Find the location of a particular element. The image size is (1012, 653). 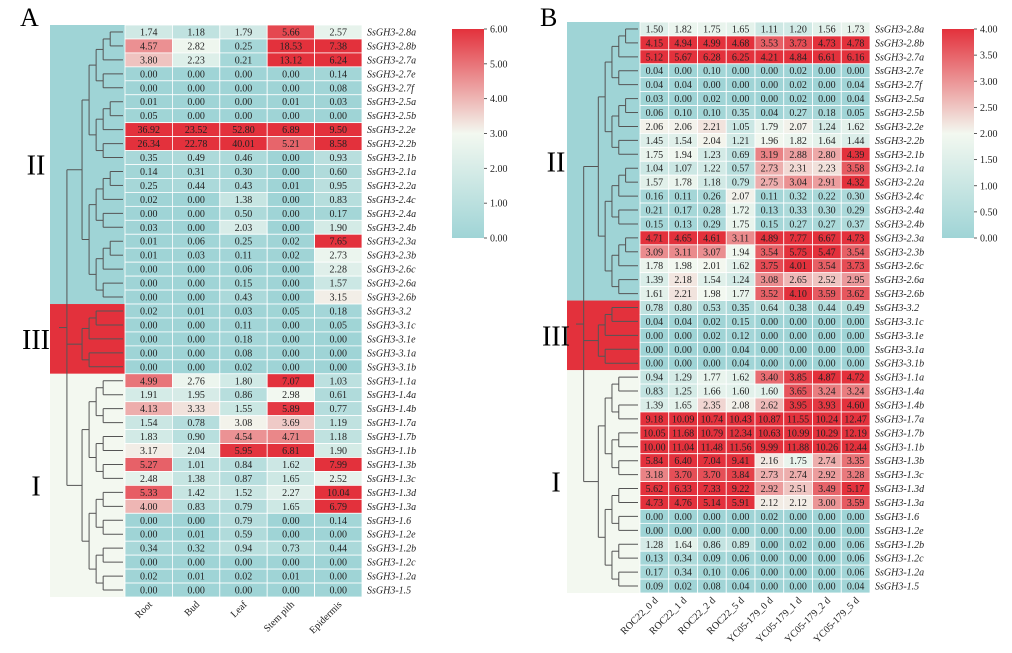

cell-value: 2.74 is located at coordinates (827, 461).